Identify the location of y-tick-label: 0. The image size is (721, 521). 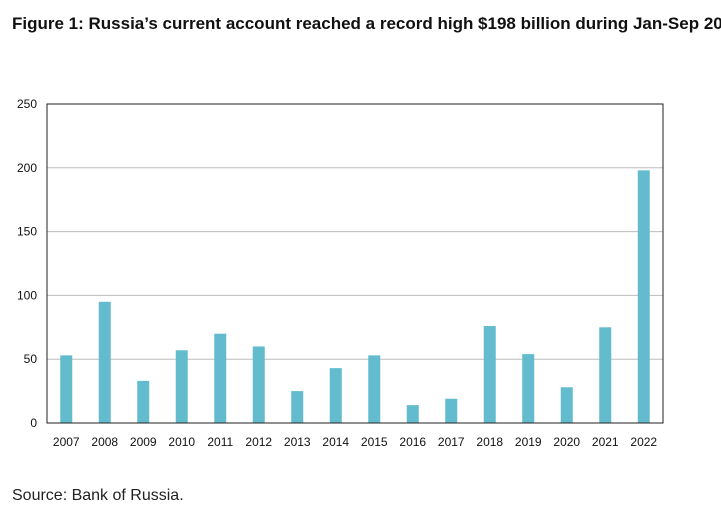
(33, 423).